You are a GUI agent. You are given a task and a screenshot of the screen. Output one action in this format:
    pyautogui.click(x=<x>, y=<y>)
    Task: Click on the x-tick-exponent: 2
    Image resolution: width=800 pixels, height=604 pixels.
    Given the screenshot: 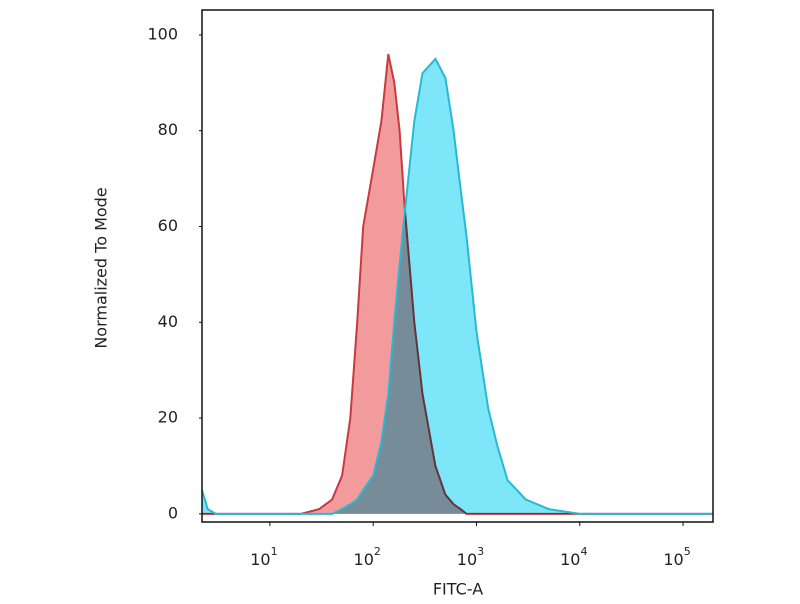 What is the action you would take?
    pyautogui.click(x=377, y=551)
    